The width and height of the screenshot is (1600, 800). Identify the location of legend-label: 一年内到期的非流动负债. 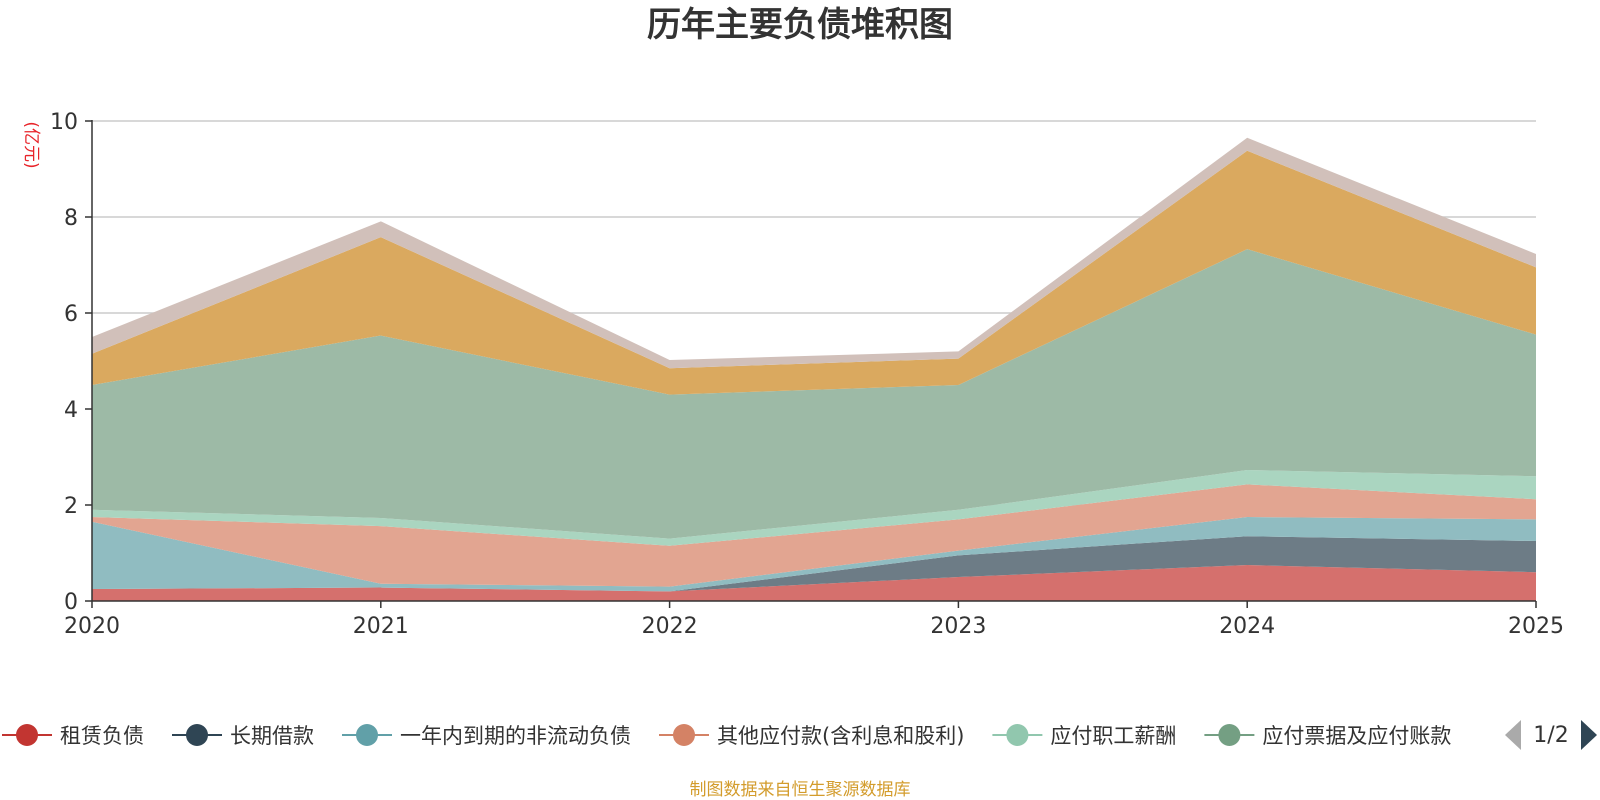
(515, 736).